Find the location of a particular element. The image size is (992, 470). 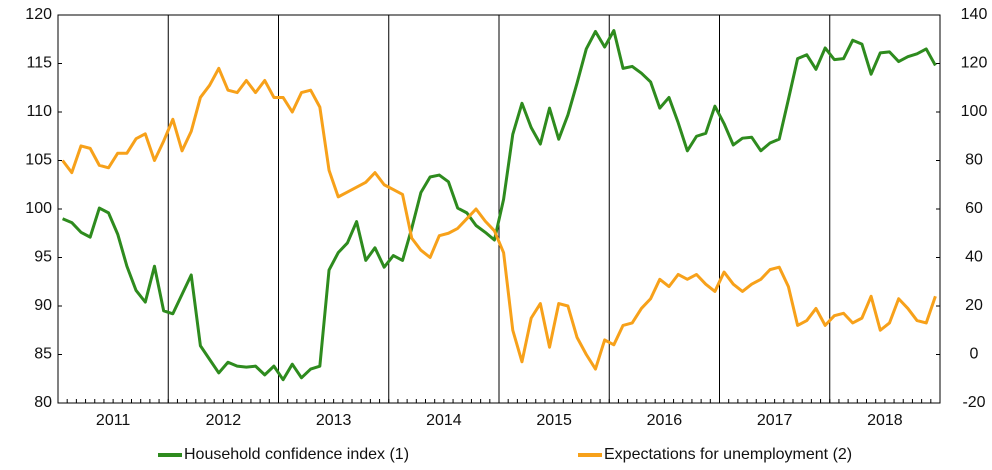

y2-tick-label: 140 is located at coordinates (974, 14).